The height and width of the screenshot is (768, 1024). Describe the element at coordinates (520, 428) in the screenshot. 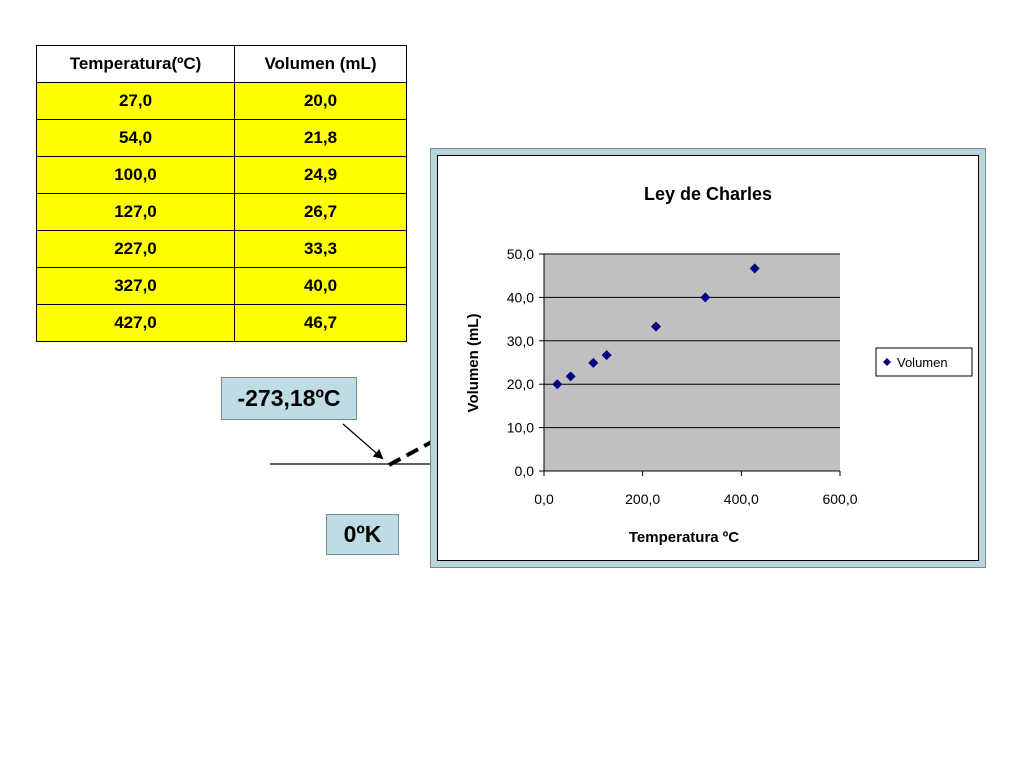

I see `y-tick-label: 10,0` at that location.